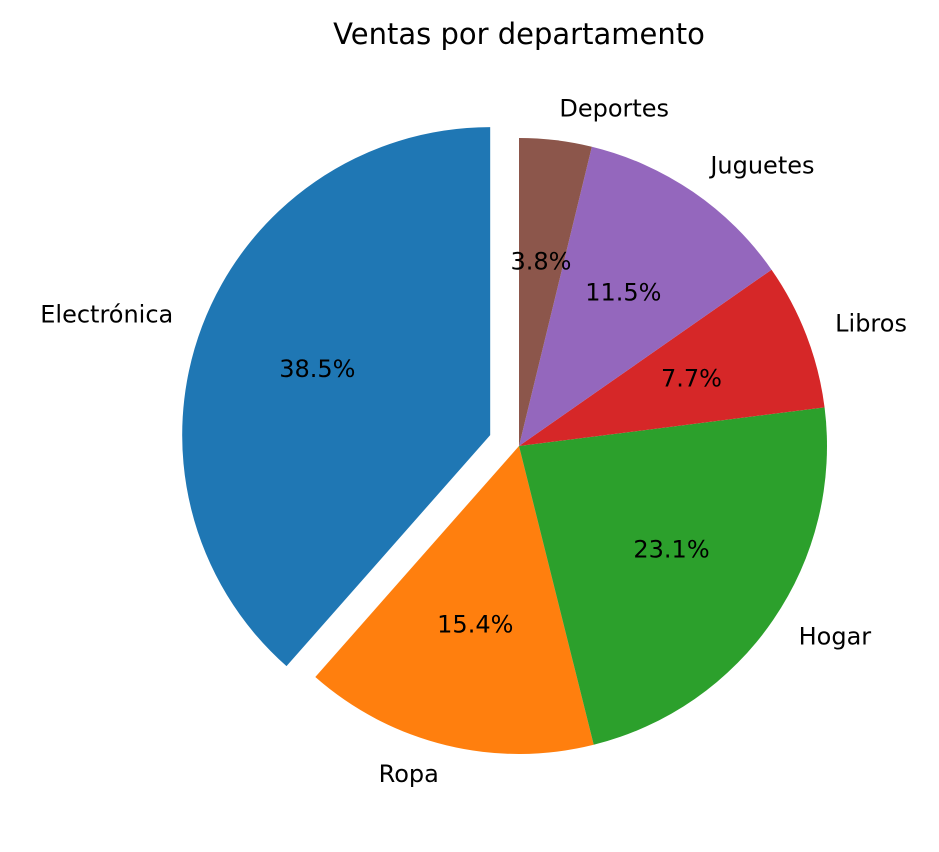 The image size is (939, 852). I want to click on pct-label-ropa: 15.4%, so click(475, 625).